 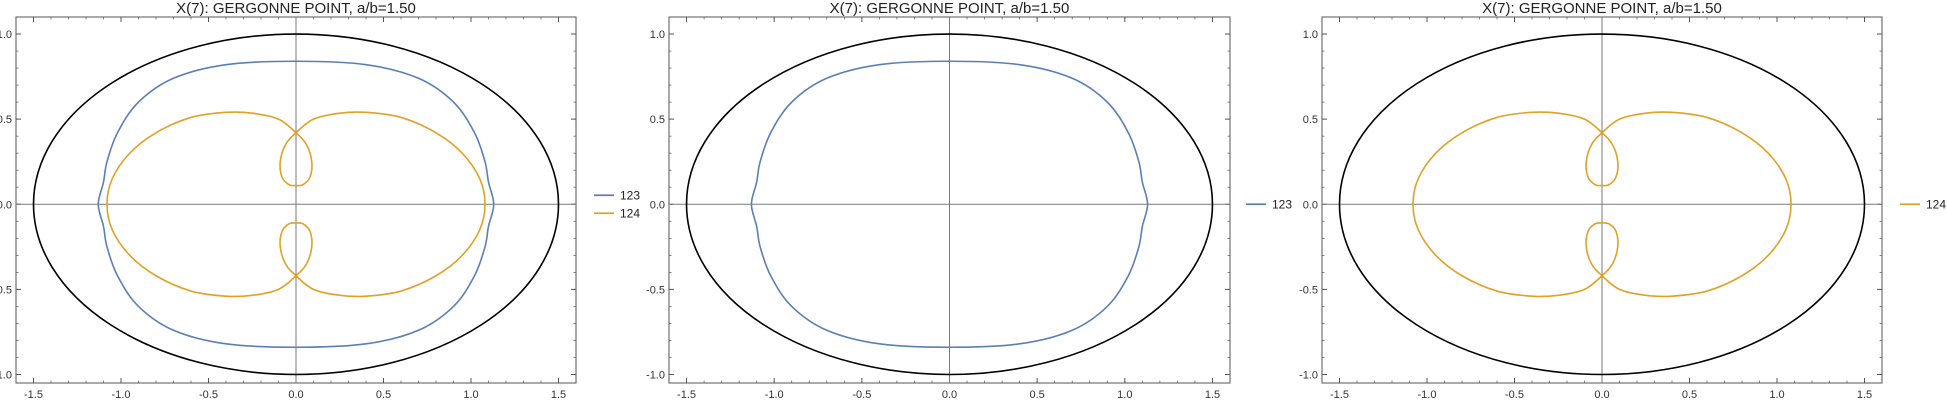 What do you see at coordinates (1269, 204) in the screenshot?
I see `legend: 123` at bounding box center [1269, 204].